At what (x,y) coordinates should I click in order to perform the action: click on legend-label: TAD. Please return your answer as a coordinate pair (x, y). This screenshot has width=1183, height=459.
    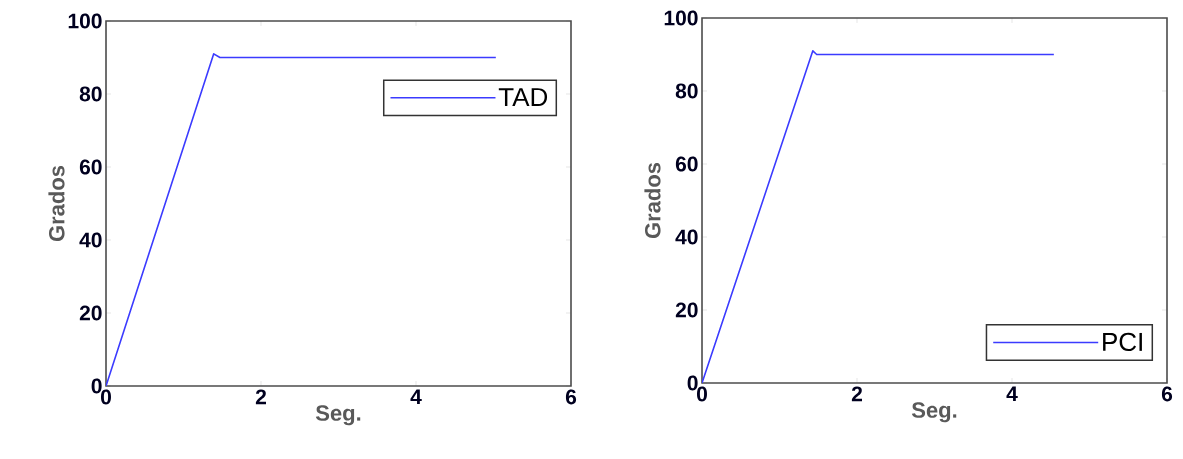
    Looking at the image, I should click on (523, 97).